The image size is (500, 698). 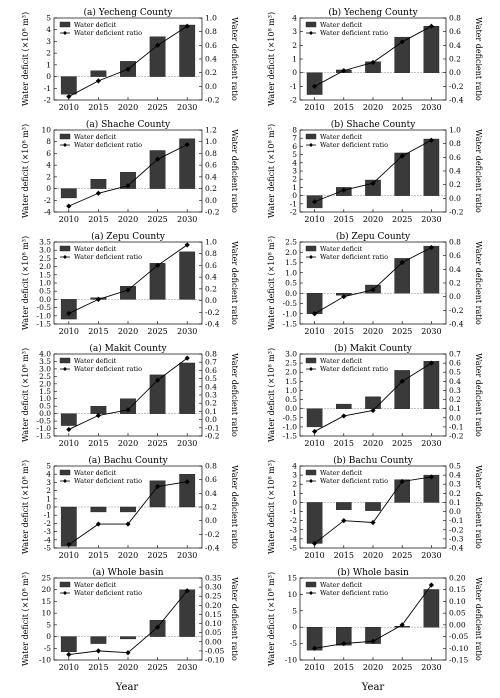 I want to click on y2-tick-label: 0.1, so click(x=455, y=502).